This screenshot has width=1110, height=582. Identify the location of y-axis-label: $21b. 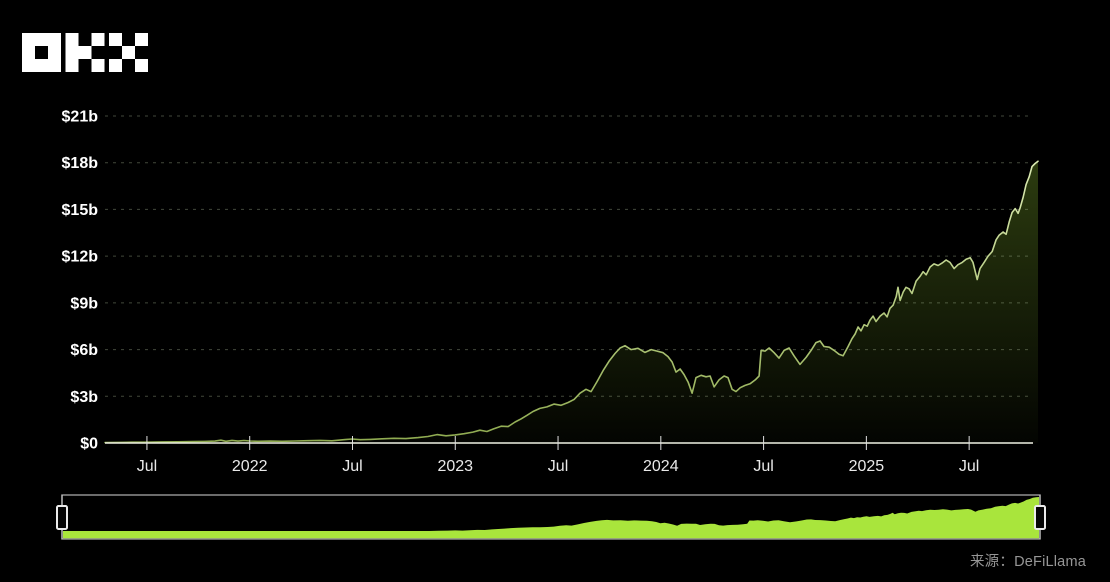
(80, 117).